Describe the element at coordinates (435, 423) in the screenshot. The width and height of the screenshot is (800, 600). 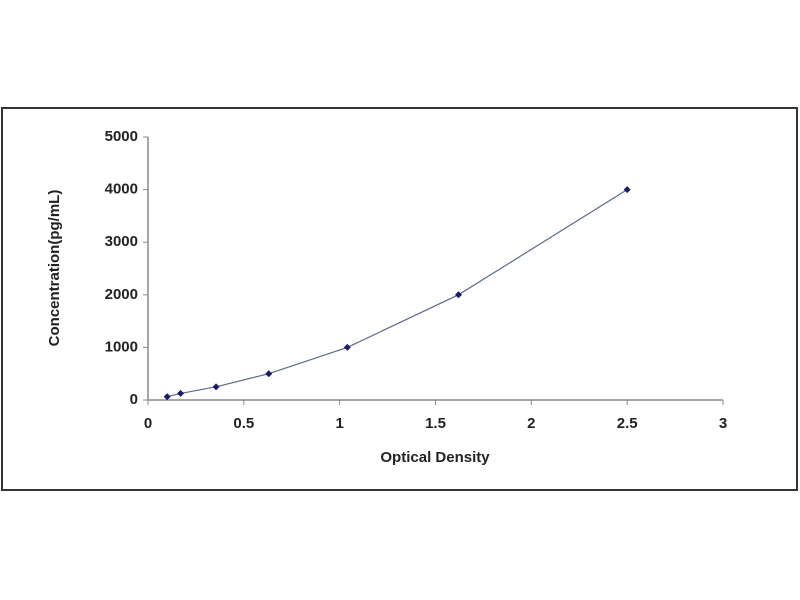
I see `x-tick-label: 1.5` at that location.